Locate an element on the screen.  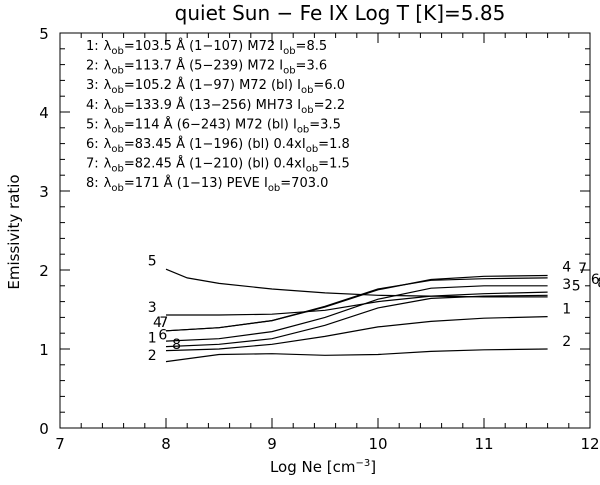
legend-entry: 3: λob=105.2 Å (1−97) M72 (bl) Iob=6.0 is located at coordinates (215, 86).